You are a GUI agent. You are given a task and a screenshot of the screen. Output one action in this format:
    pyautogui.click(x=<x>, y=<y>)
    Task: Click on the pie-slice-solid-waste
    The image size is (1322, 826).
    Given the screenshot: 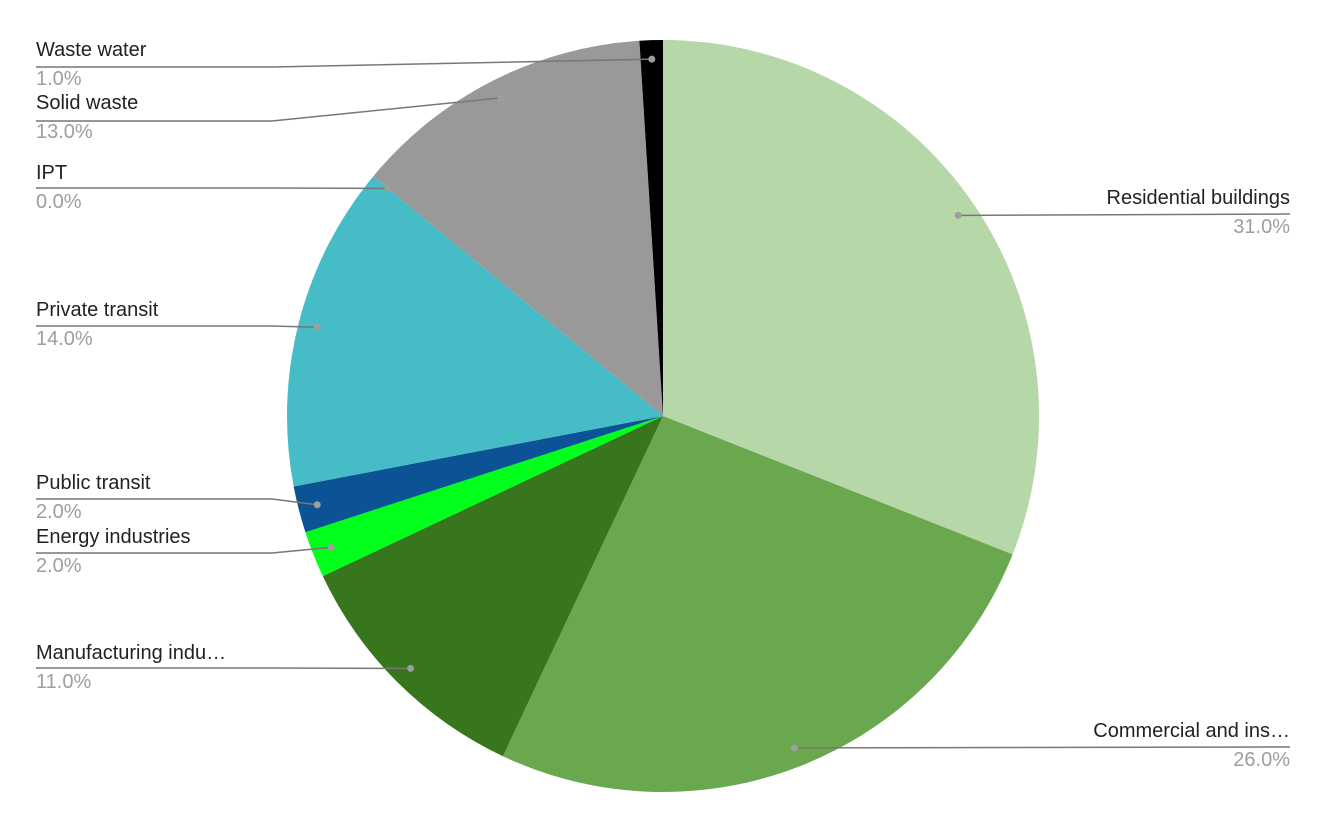 What is the action you would take?
    pyautogui.click(x=518, y=228)
    